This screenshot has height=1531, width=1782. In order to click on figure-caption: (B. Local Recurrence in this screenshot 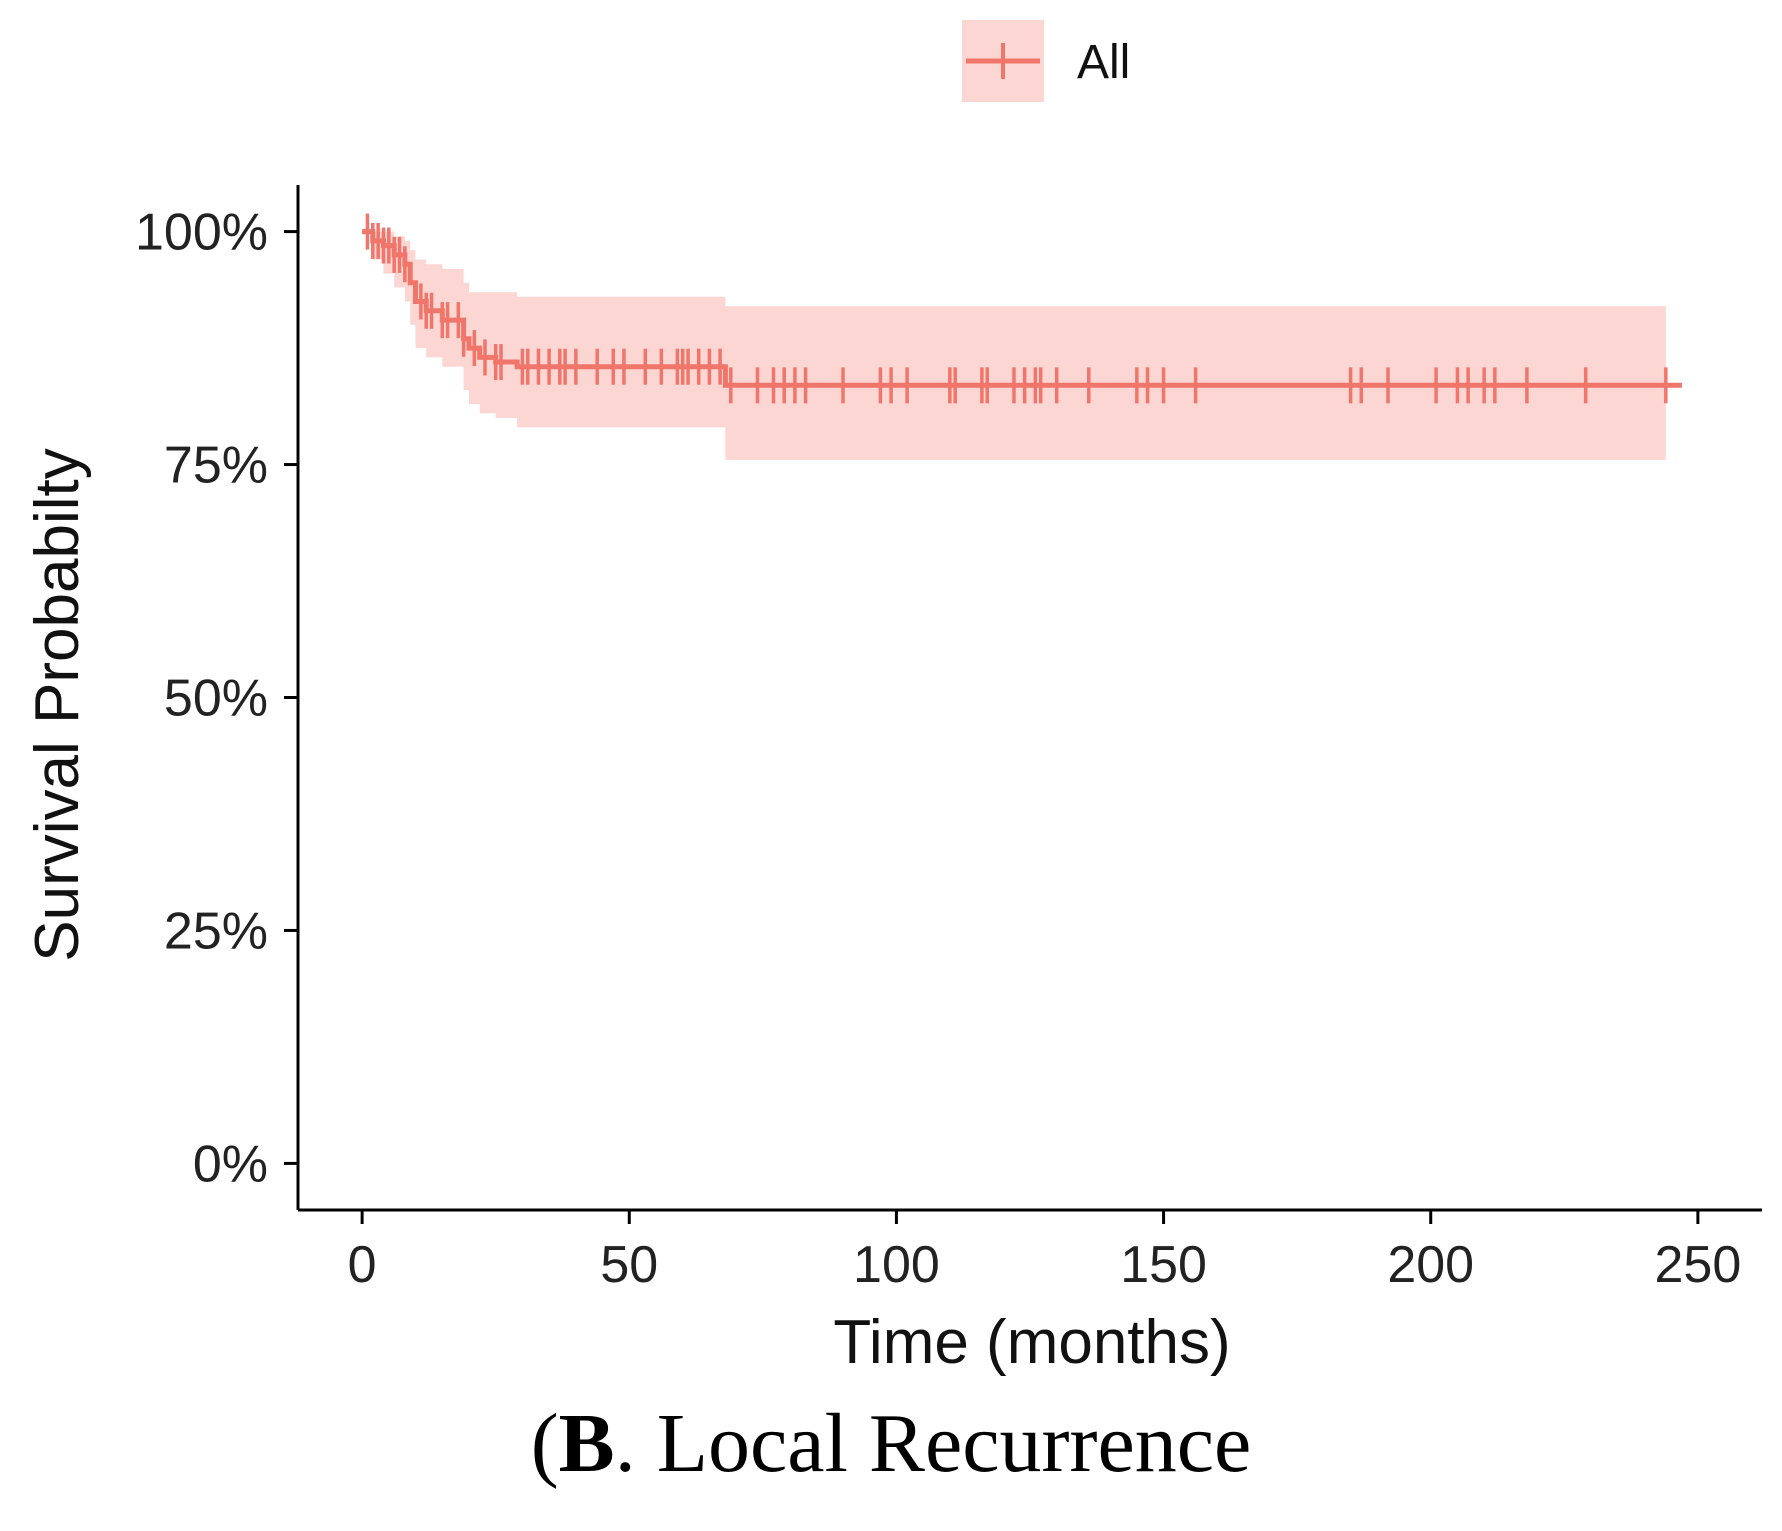, I will do `click(891, 1443)`.